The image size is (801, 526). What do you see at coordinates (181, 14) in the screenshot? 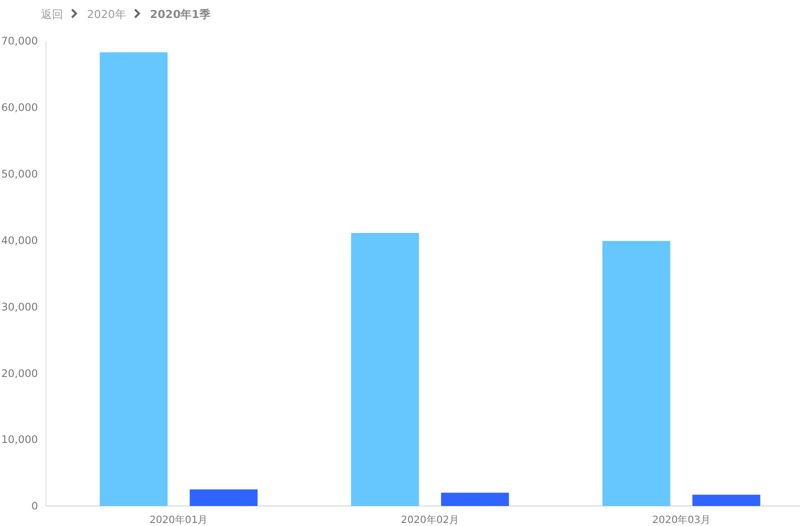
I see `text: 2020年1季` at bounding box center [181, 14].